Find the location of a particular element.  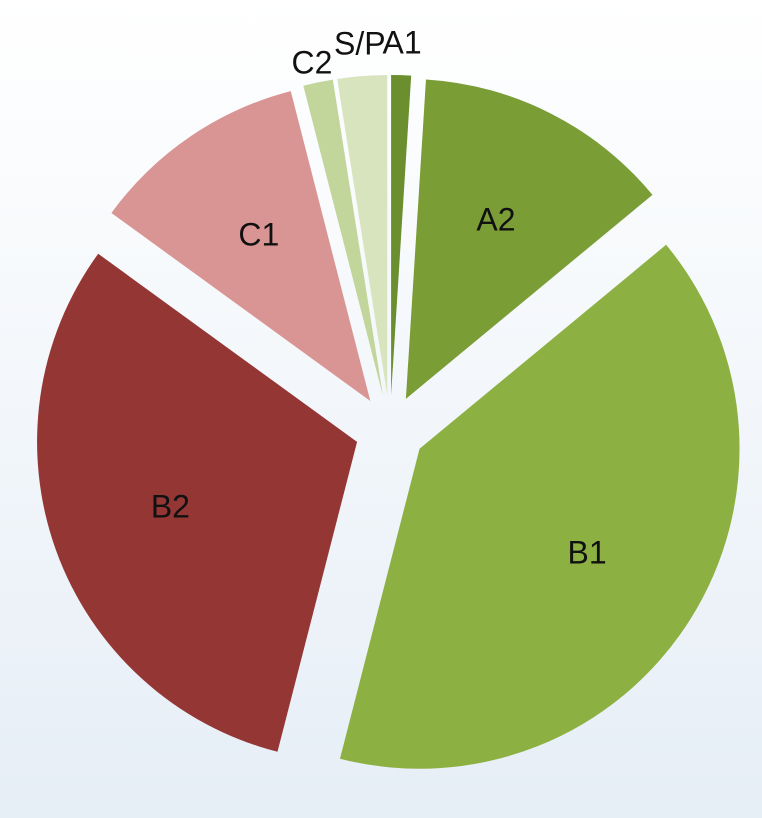

slice-label: B2 is located at coordinates (170, 507).